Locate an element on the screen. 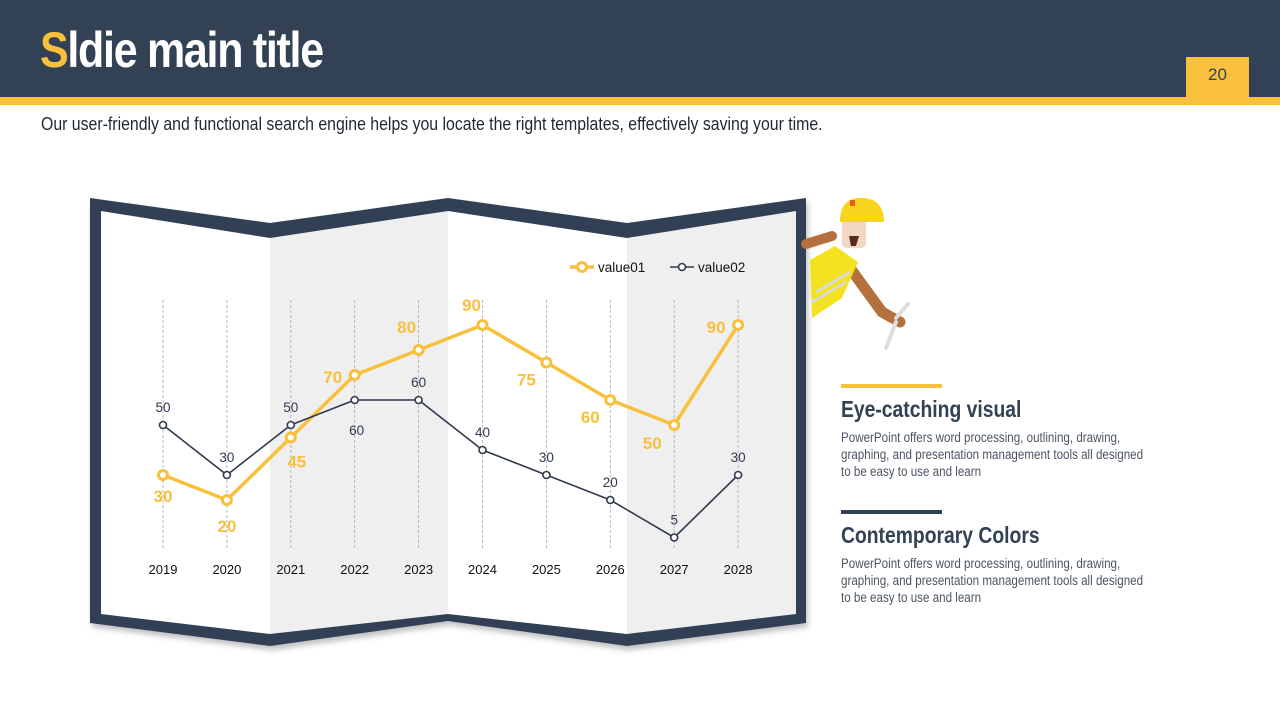  chart-legend: value01 value02 is located at coordinates (657, 267).